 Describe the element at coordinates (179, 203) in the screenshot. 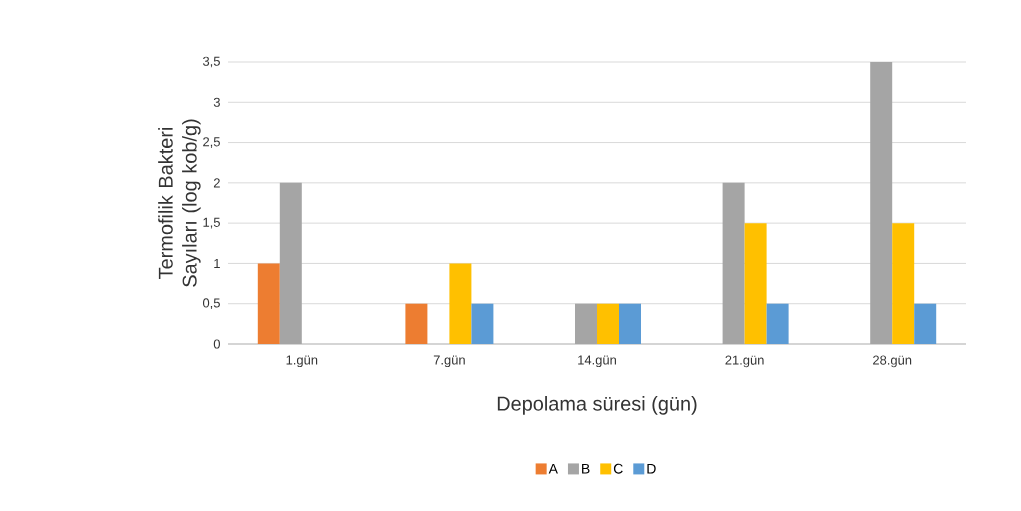

I see `y-axis-title: Termofilik Bakteri Sayıları (log kob/g)` at that location.